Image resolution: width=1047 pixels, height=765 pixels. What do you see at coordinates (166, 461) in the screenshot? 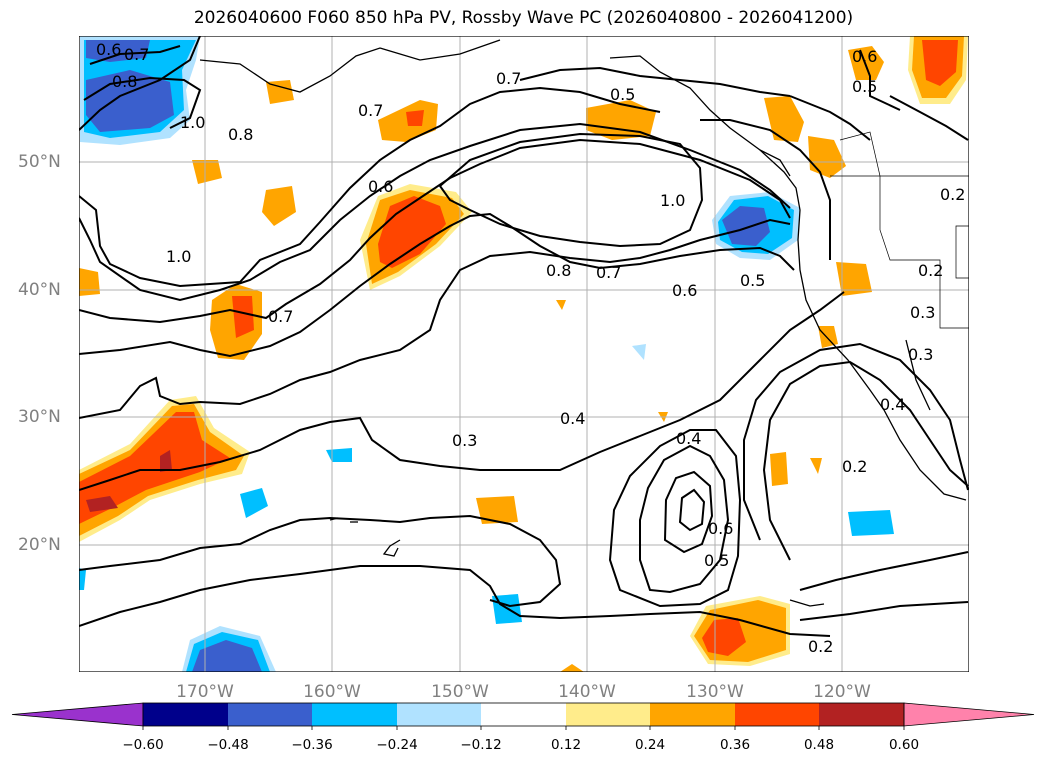
I see `fill-pos-subtrop-darker2` at bounding box center [166, 461].